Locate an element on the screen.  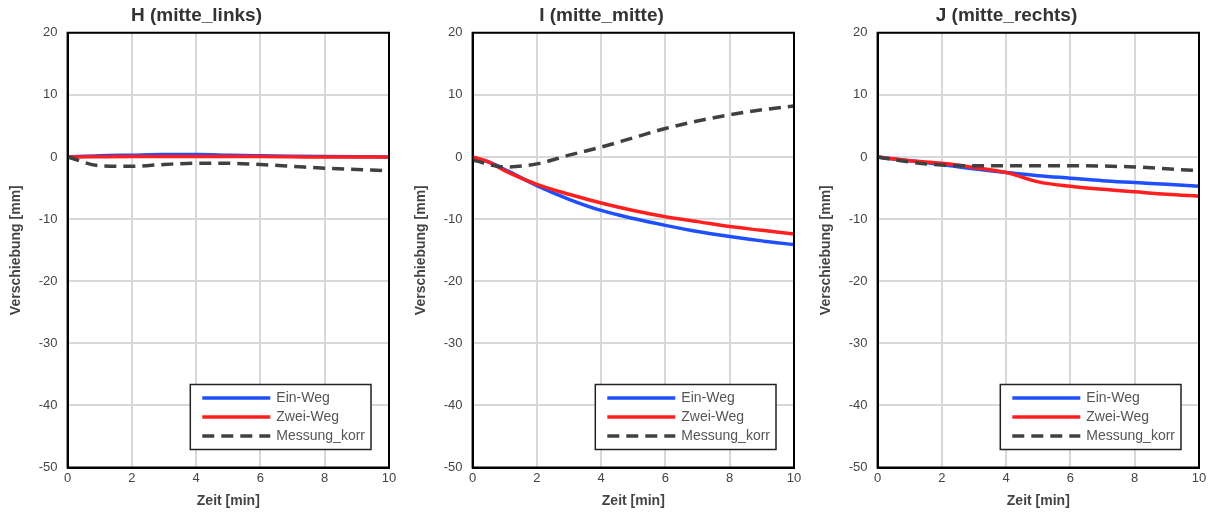
line-series is located at coordinates (633, 136).